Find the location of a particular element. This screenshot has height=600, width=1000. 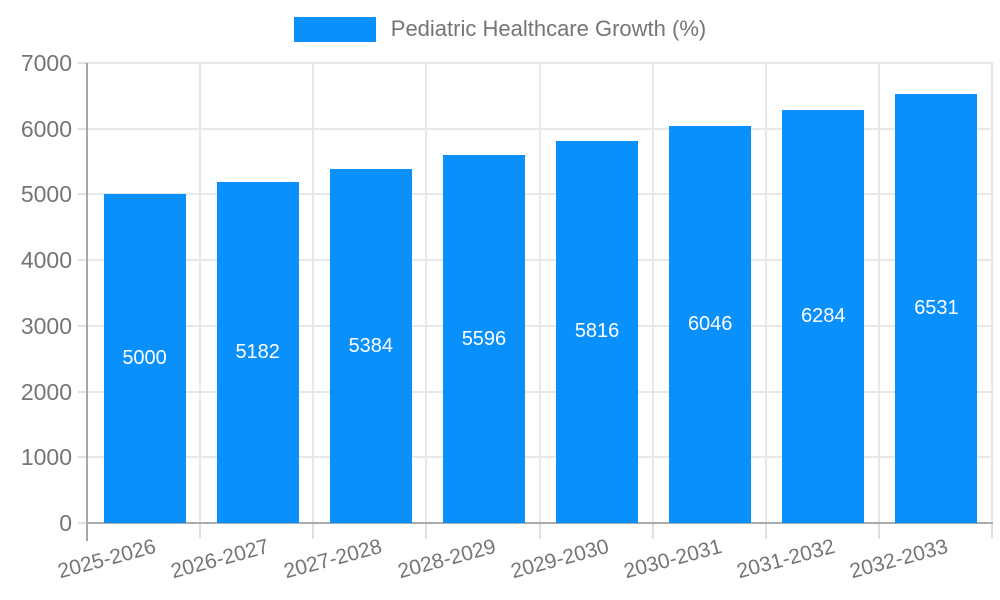

bar-value-label: 5596 is located at coordinates (484, 338).